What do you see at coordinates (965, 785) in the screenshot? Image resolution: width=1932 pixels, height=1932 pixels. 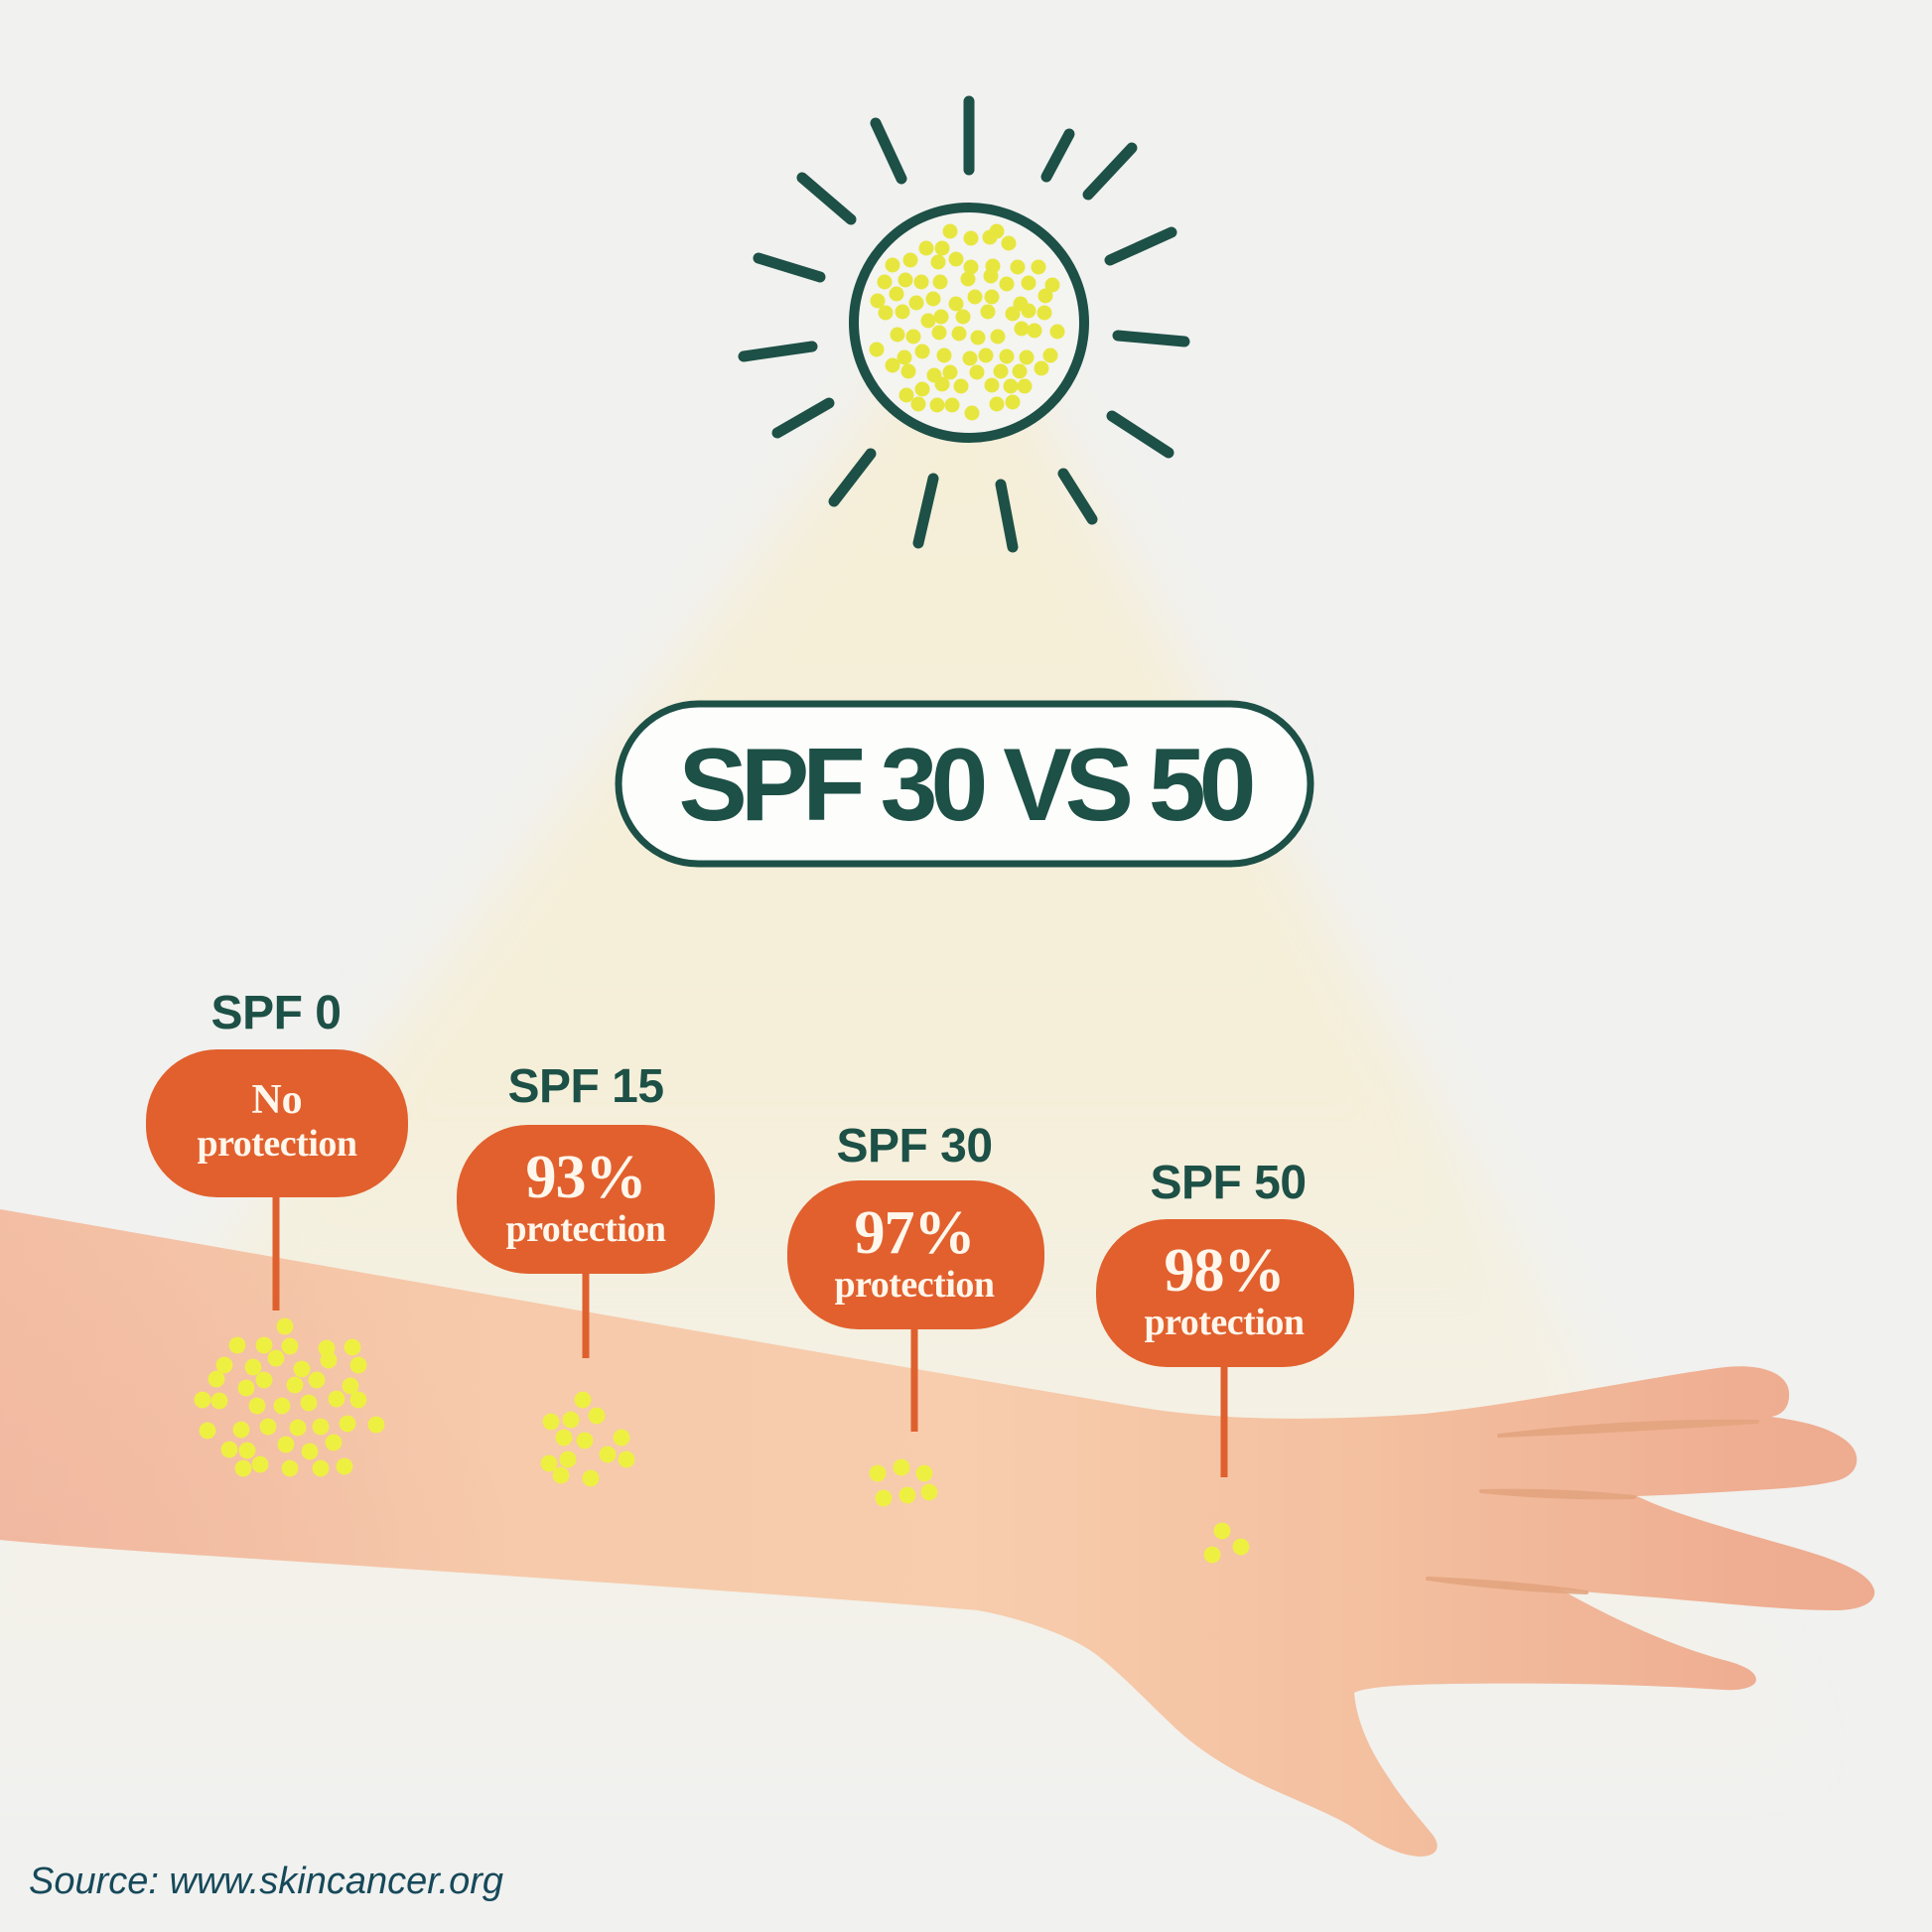 I see `svg-text: SPF 30 VS 50` at bounding box center [965, 785].